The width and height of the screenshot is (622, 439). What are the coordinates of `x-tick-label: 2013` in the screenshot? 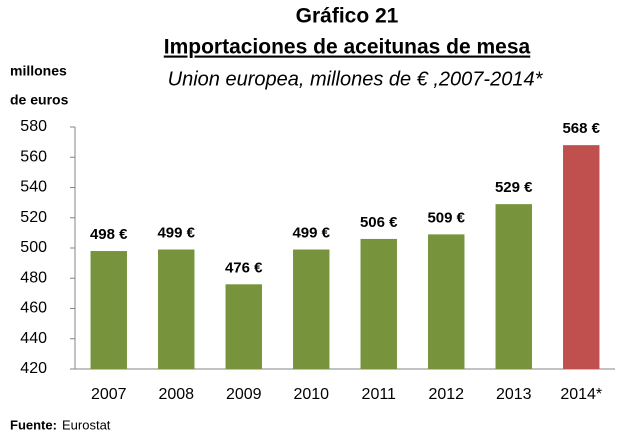 It's located at (514, 394).